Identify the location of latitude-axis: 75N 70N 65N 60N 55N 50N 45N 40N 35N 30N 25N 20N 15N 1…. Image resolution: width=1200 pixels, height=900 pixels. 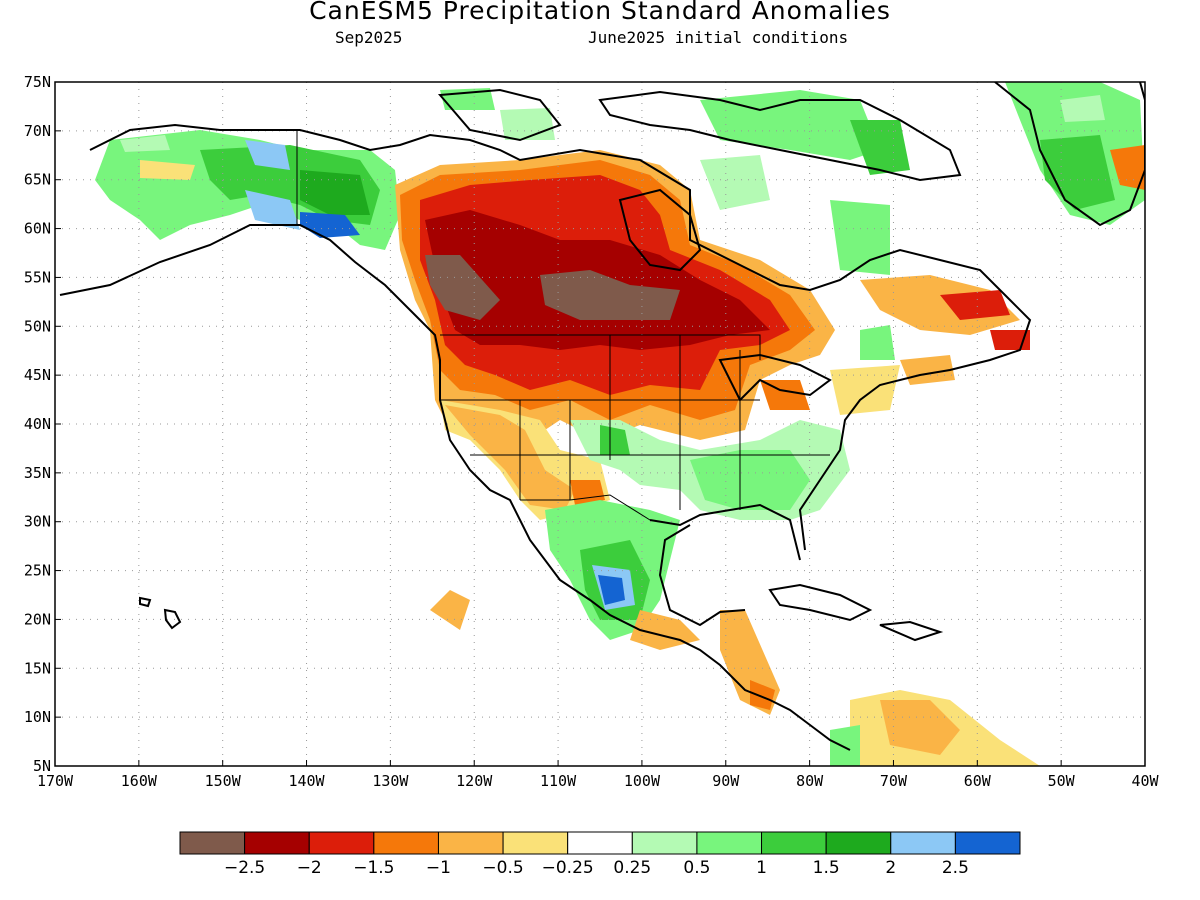
(42, 424).